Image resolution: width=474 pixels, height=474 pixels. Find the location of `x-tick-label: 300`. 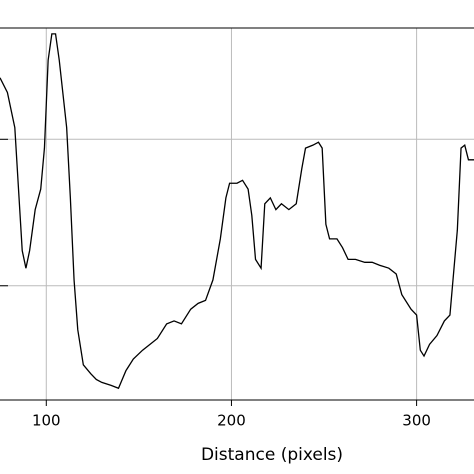

x-tick-label: 300 is located at coordinates (416, 421).